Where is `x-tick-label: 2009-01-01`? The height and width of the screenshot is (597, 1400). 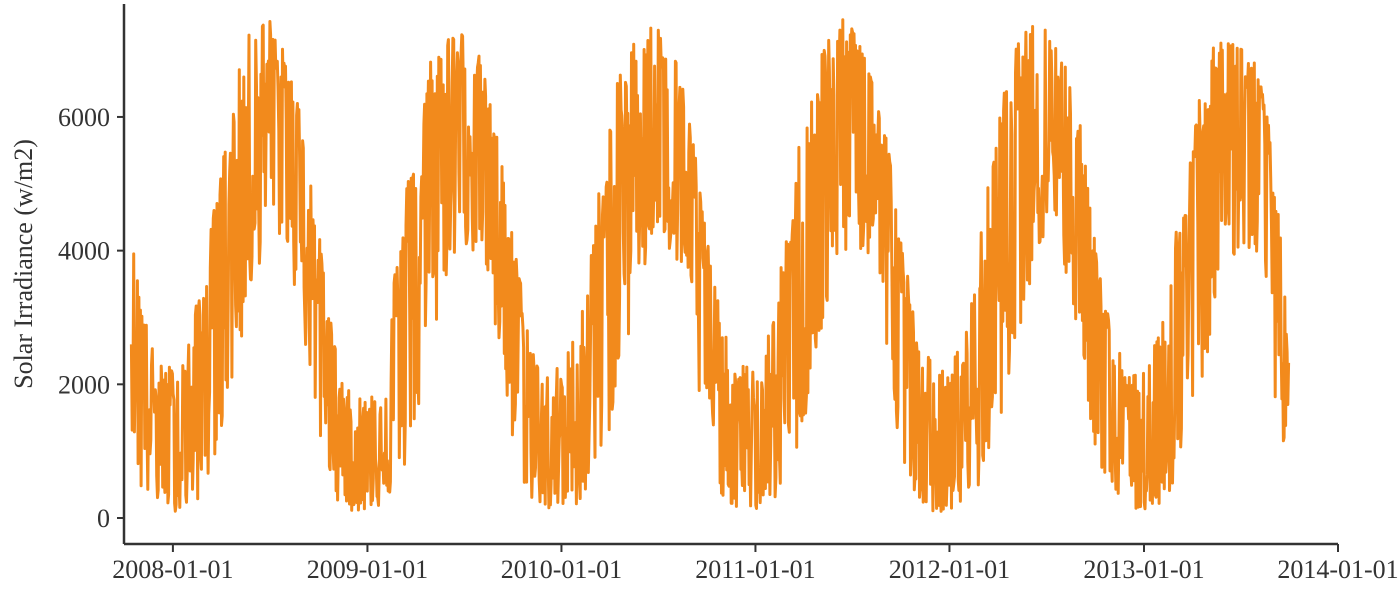
x-tick-label: 2009-01-01 is located at coordinates (367, 569).